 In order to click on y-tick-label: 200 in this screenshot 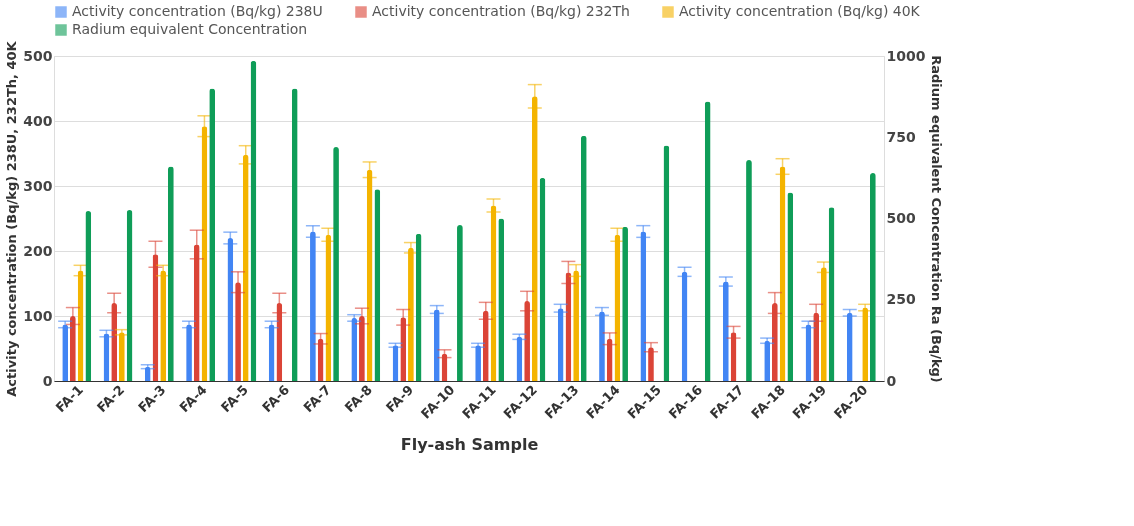, I will do `click(38, 250)`.